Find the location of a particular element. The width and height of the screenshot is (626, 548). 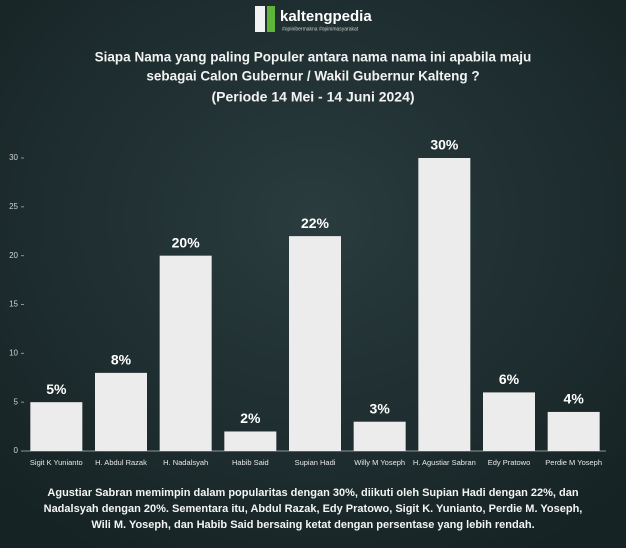

x-tick-label: Perdie M Yoseph is located at coordinates (573, 462).